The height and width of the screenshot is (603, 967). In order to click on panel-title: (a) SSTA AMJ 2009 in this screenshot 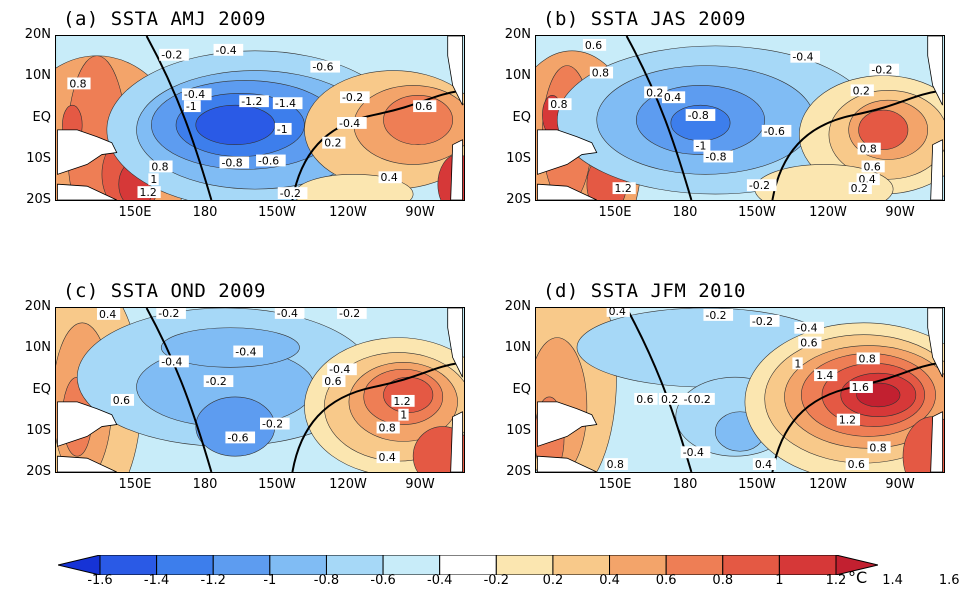, I will do `click(164, 19)`.